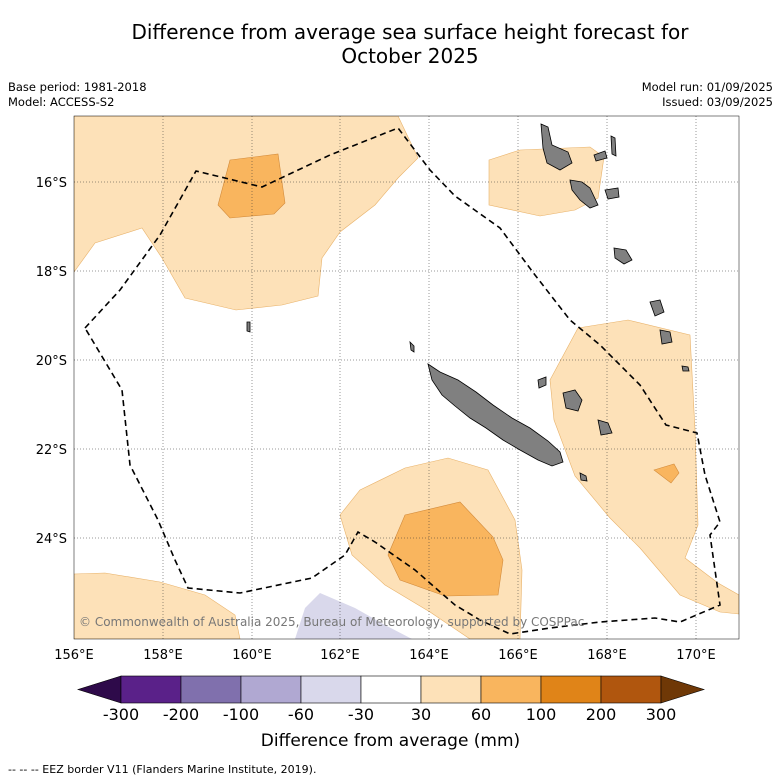  I want to click on latitude-labels: 16°S 18°S 20°S 22°S 24°S, so click(51, 361).